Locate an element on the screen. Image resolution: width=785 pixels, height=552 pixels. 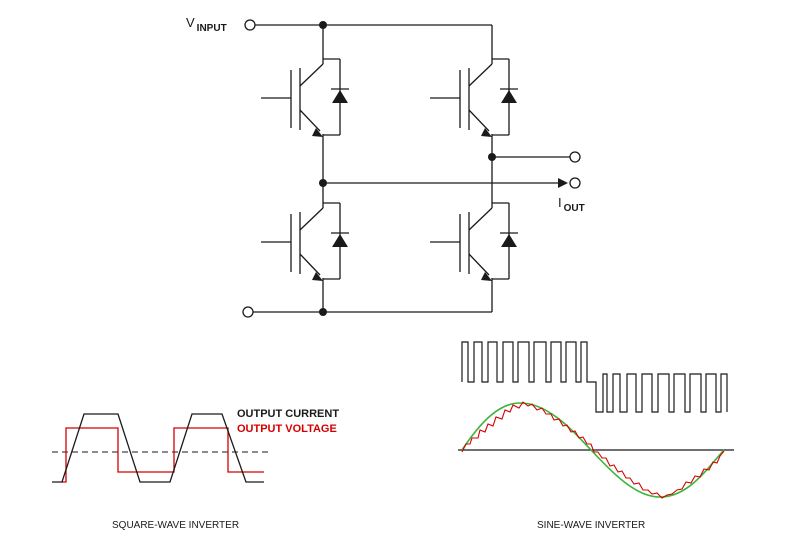
igbt-bottom-right is located at coordinates (474, 241).